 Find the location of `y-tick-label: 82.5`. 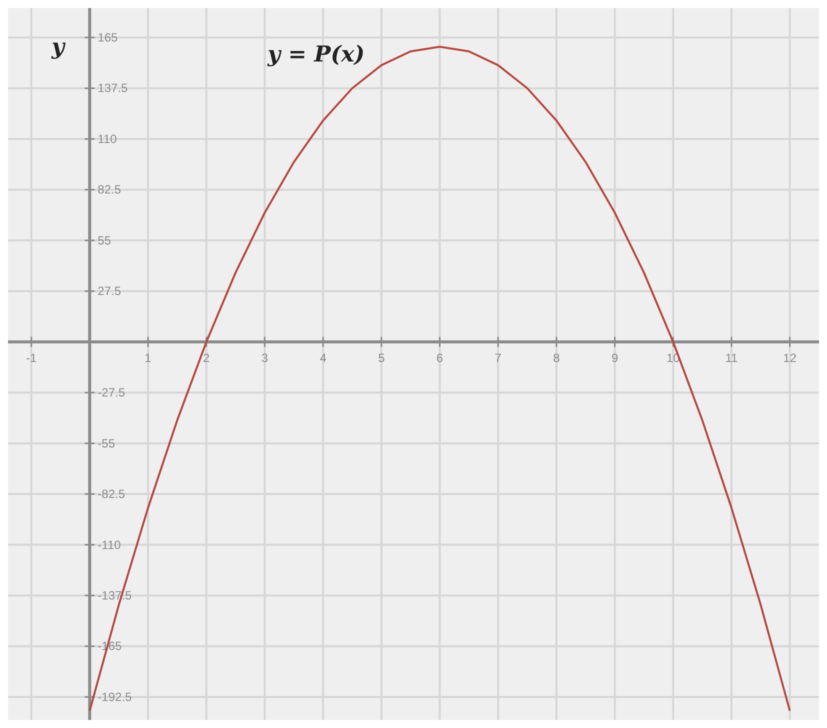

y-tick-label: 82.5 is located at coordinates (110, 189).